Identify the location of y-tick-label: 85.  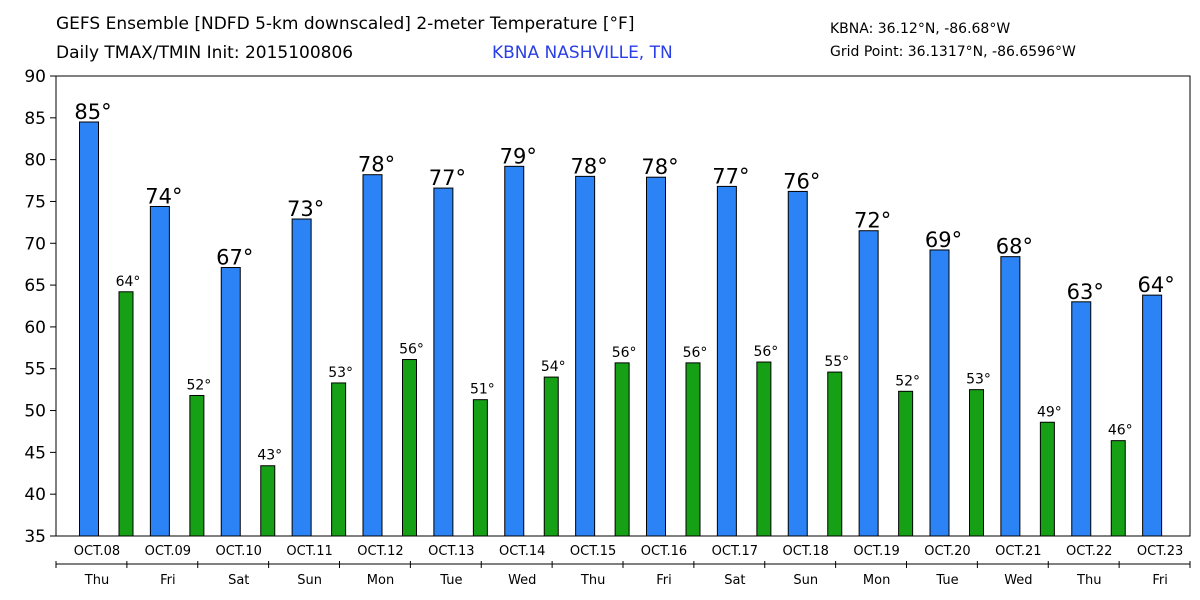
(35, 119).